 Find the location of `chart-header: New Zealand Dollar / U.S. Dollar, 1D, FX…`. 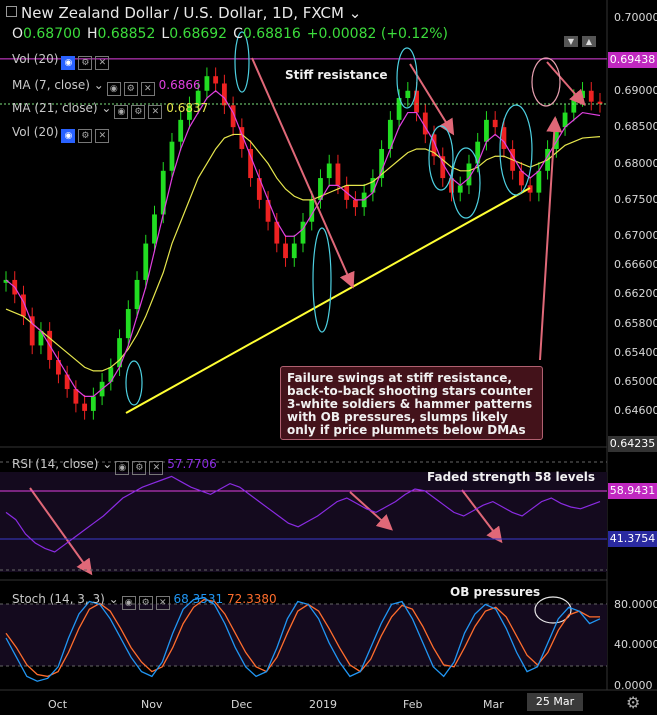

chart-header: New Zealand Dollar / U.S. Dollar, 1D, FX… is located at coordinates (183, 13).